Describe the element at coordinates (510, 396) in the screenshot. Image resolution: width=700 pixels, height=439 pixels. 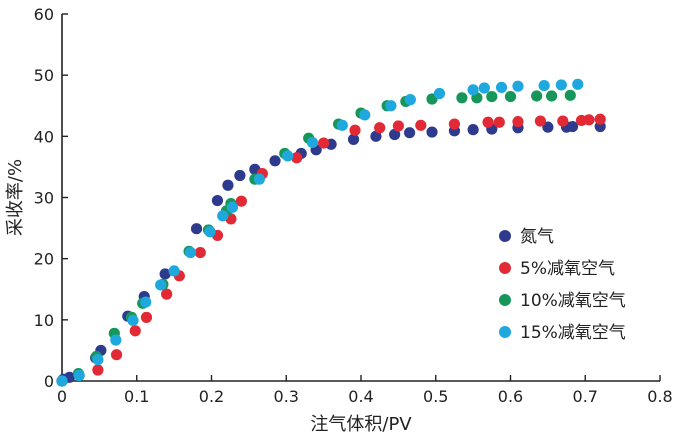
I see `x-tick-label: 0.6` at that location.